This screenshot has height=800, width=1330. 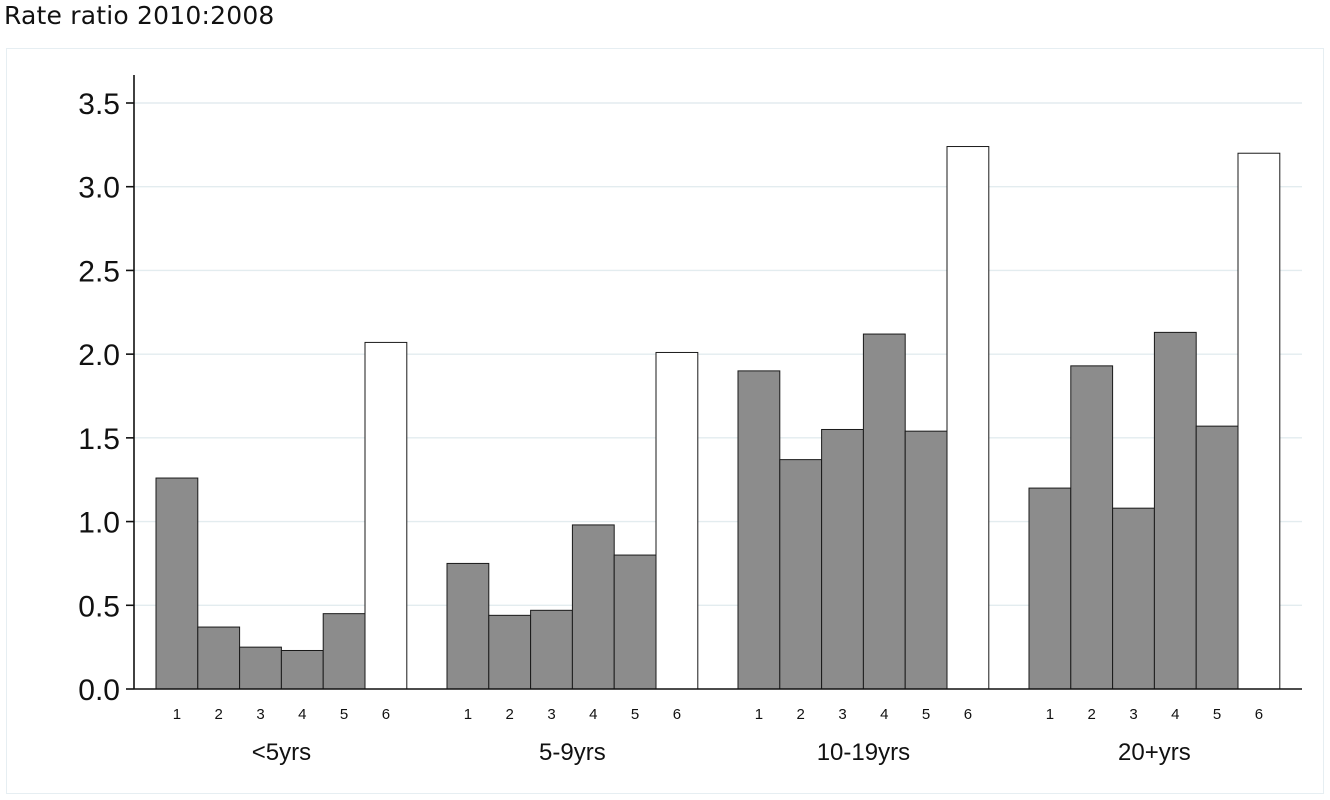 What do you see at coordinates (99, 271) in the screenshot?
I see `y-tick-label: 2.5` at bounding box center [99, 271].